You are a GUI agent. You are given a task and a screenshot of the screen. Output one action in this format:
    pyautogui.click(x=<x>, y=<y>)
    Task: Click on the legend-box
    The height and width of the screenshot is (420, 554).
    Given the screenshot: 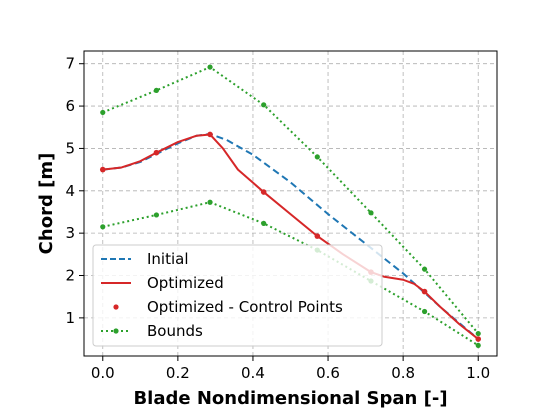 What is the action you would take?
    pyautogui.click(x=237, y=295)
    